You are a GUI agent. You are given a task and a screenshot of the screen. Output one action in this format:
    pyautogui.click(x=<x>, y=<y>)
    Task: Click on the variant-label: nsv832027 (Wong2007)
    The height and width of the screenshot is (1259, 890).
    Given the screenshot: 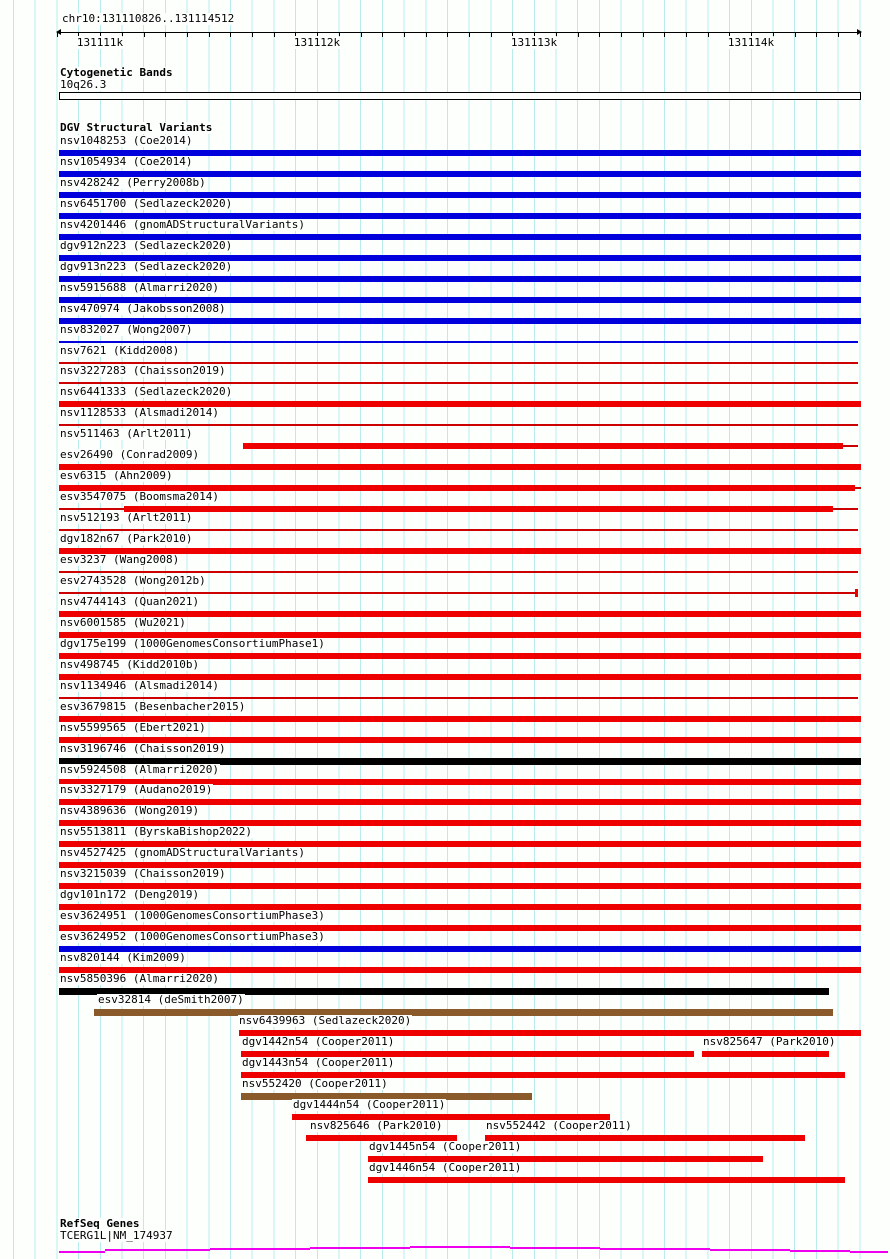 What is the action you would take?
    pyautogui.click(x=126, y=329)
    